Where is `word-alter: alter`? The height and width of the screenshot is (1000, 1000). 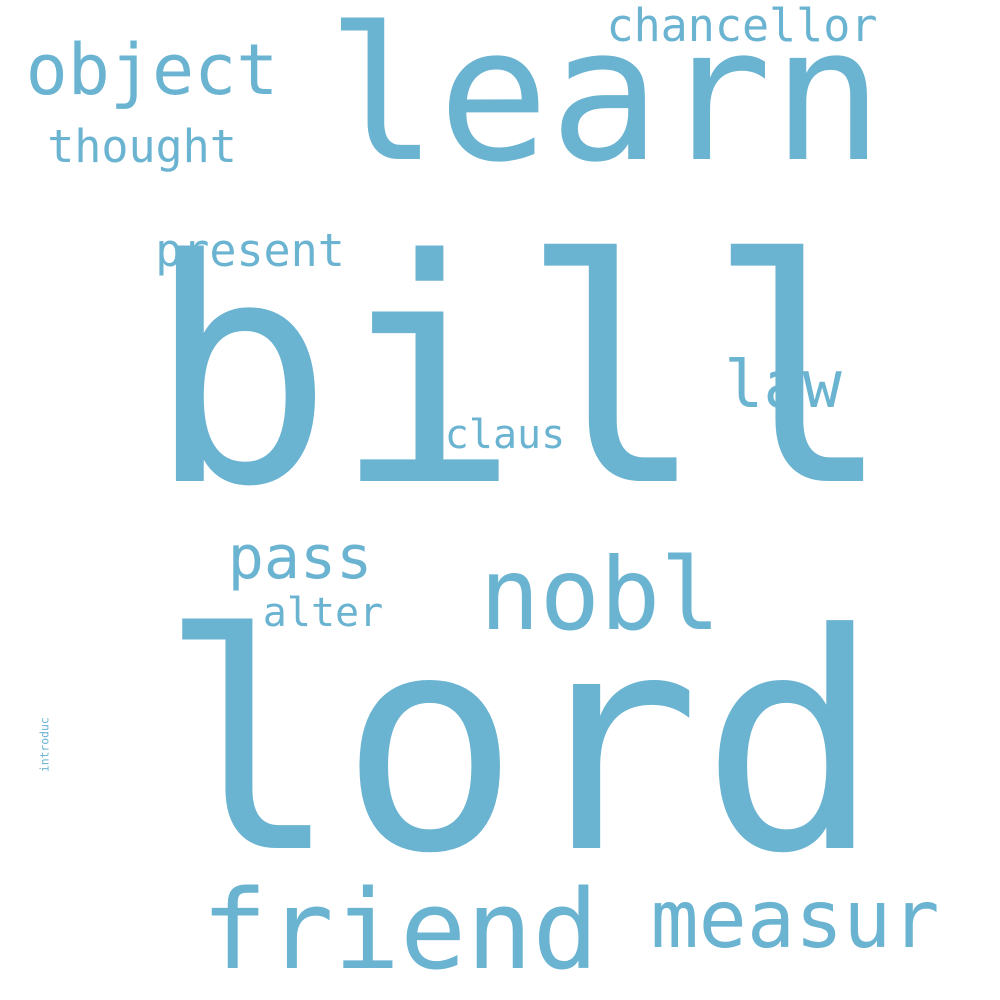
word-alter: alter is located at coordinates (323, 613).